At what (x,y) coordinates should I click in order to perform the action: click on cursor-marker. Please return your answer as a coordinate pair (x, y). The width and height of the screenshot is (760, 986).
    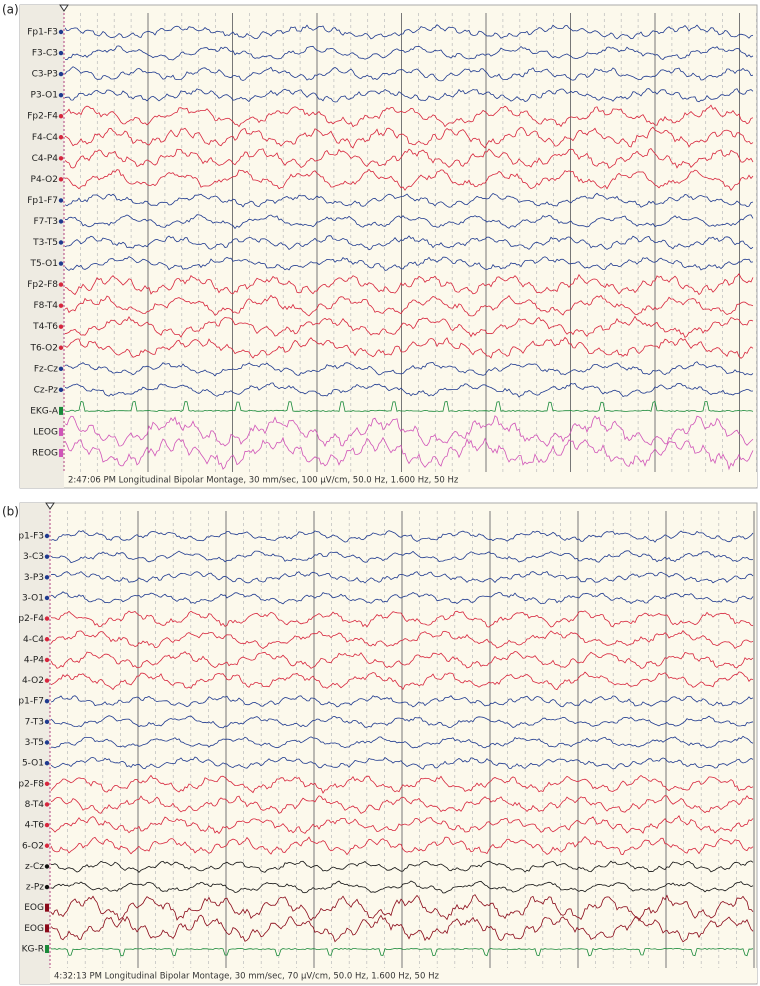
    Looking at the image, I should click on (50, 506).